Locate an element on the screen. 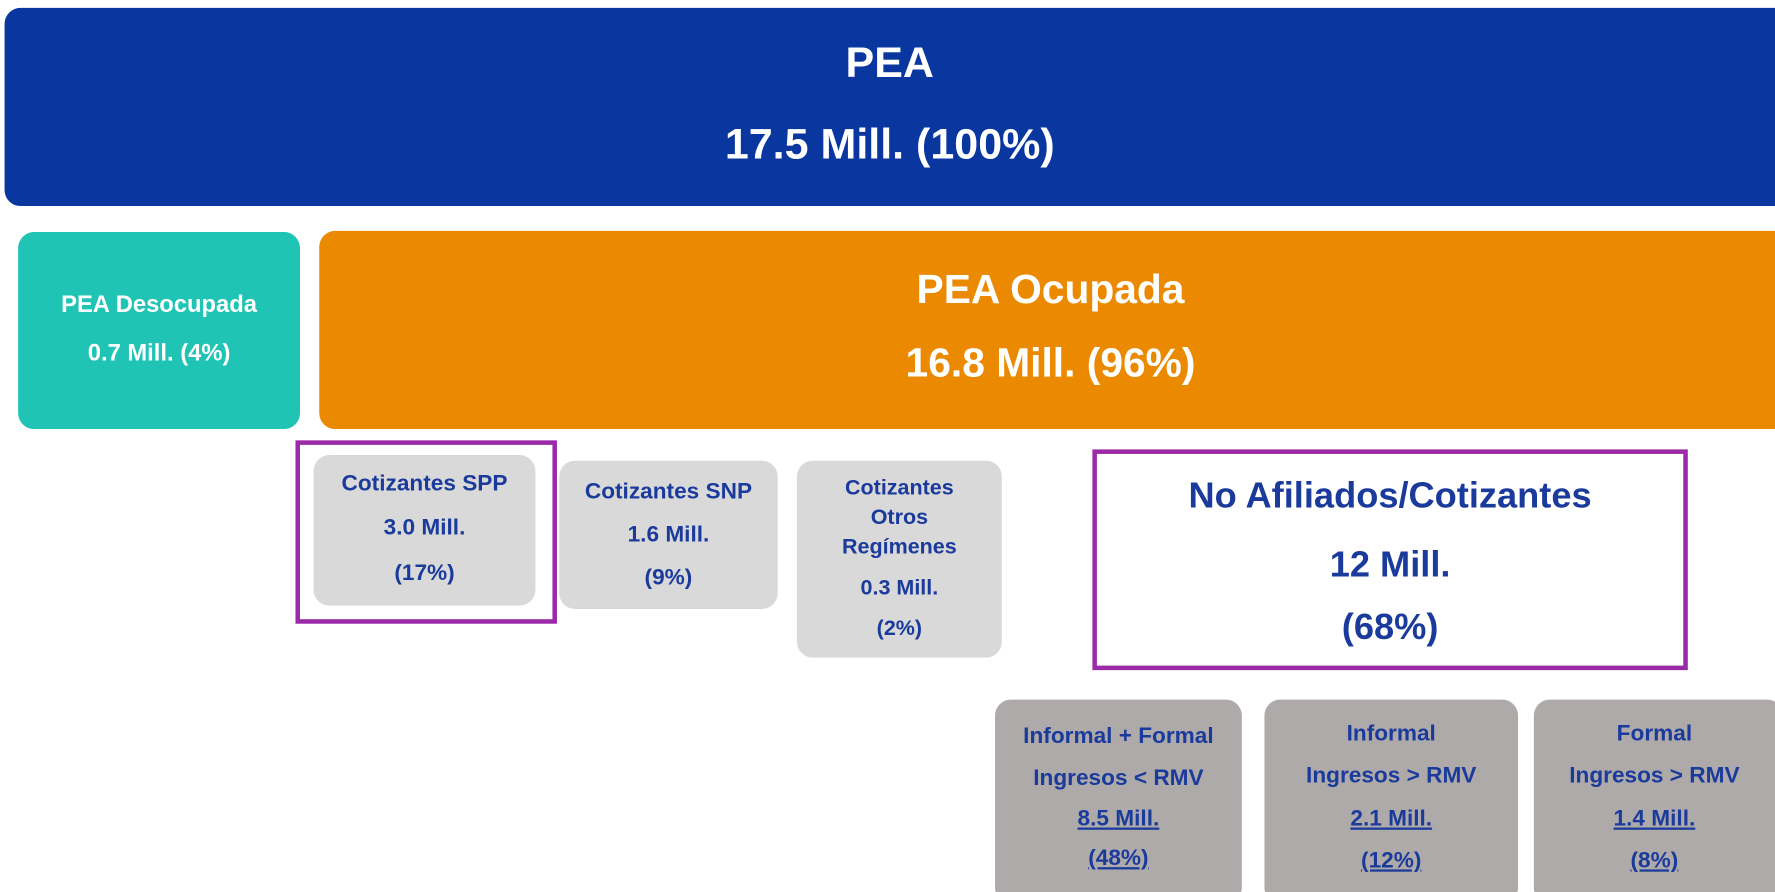  node-label: Ingresos < RMV is located at coordinates (1118, 777).